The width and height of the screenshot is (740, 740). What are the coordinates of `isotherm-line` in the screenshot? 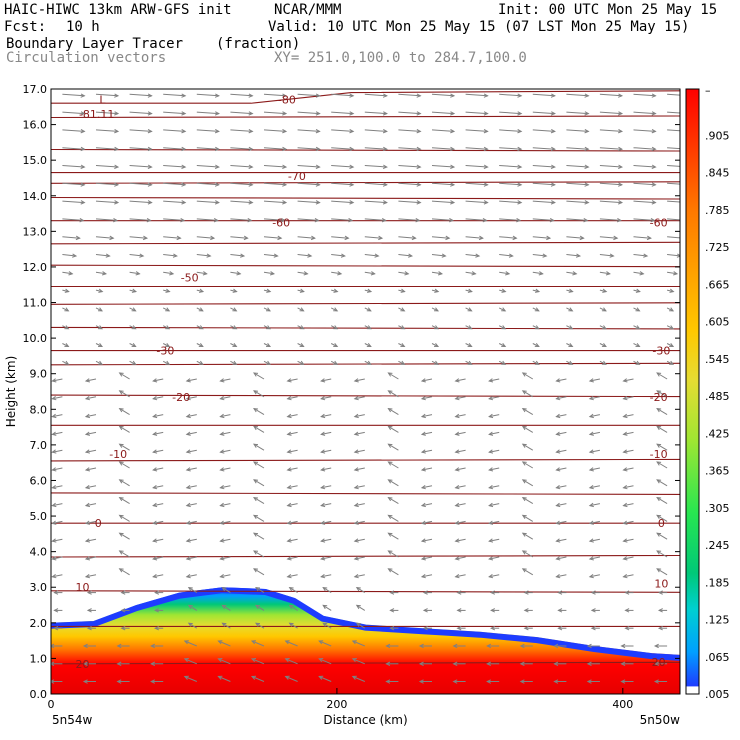 It's located at (365, 150).